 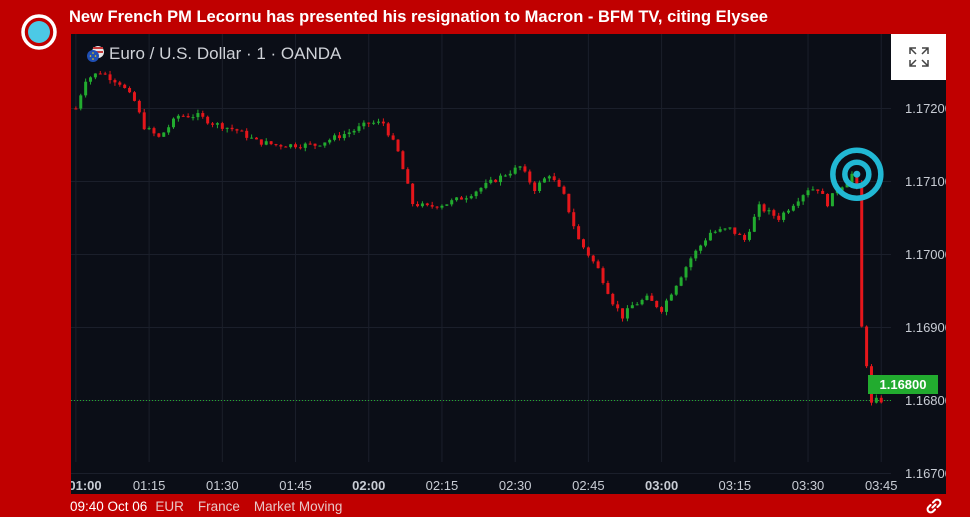 I want to click on tag-market-moving: Market Moving, so click(x=298, y=506).